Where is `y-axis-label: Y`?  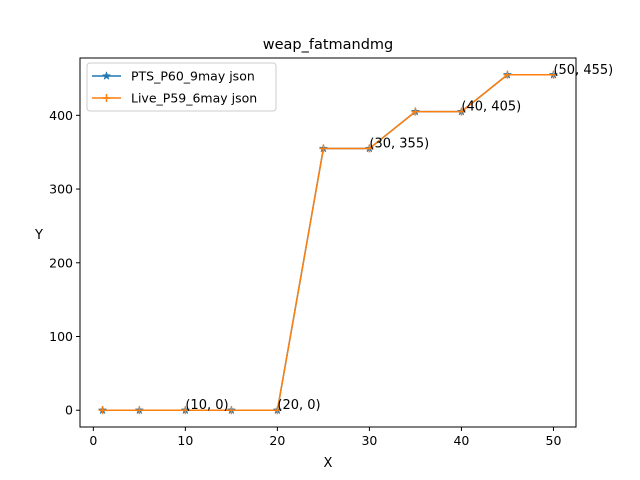
y-axis-label: Y is located at coordinates (38, 235).